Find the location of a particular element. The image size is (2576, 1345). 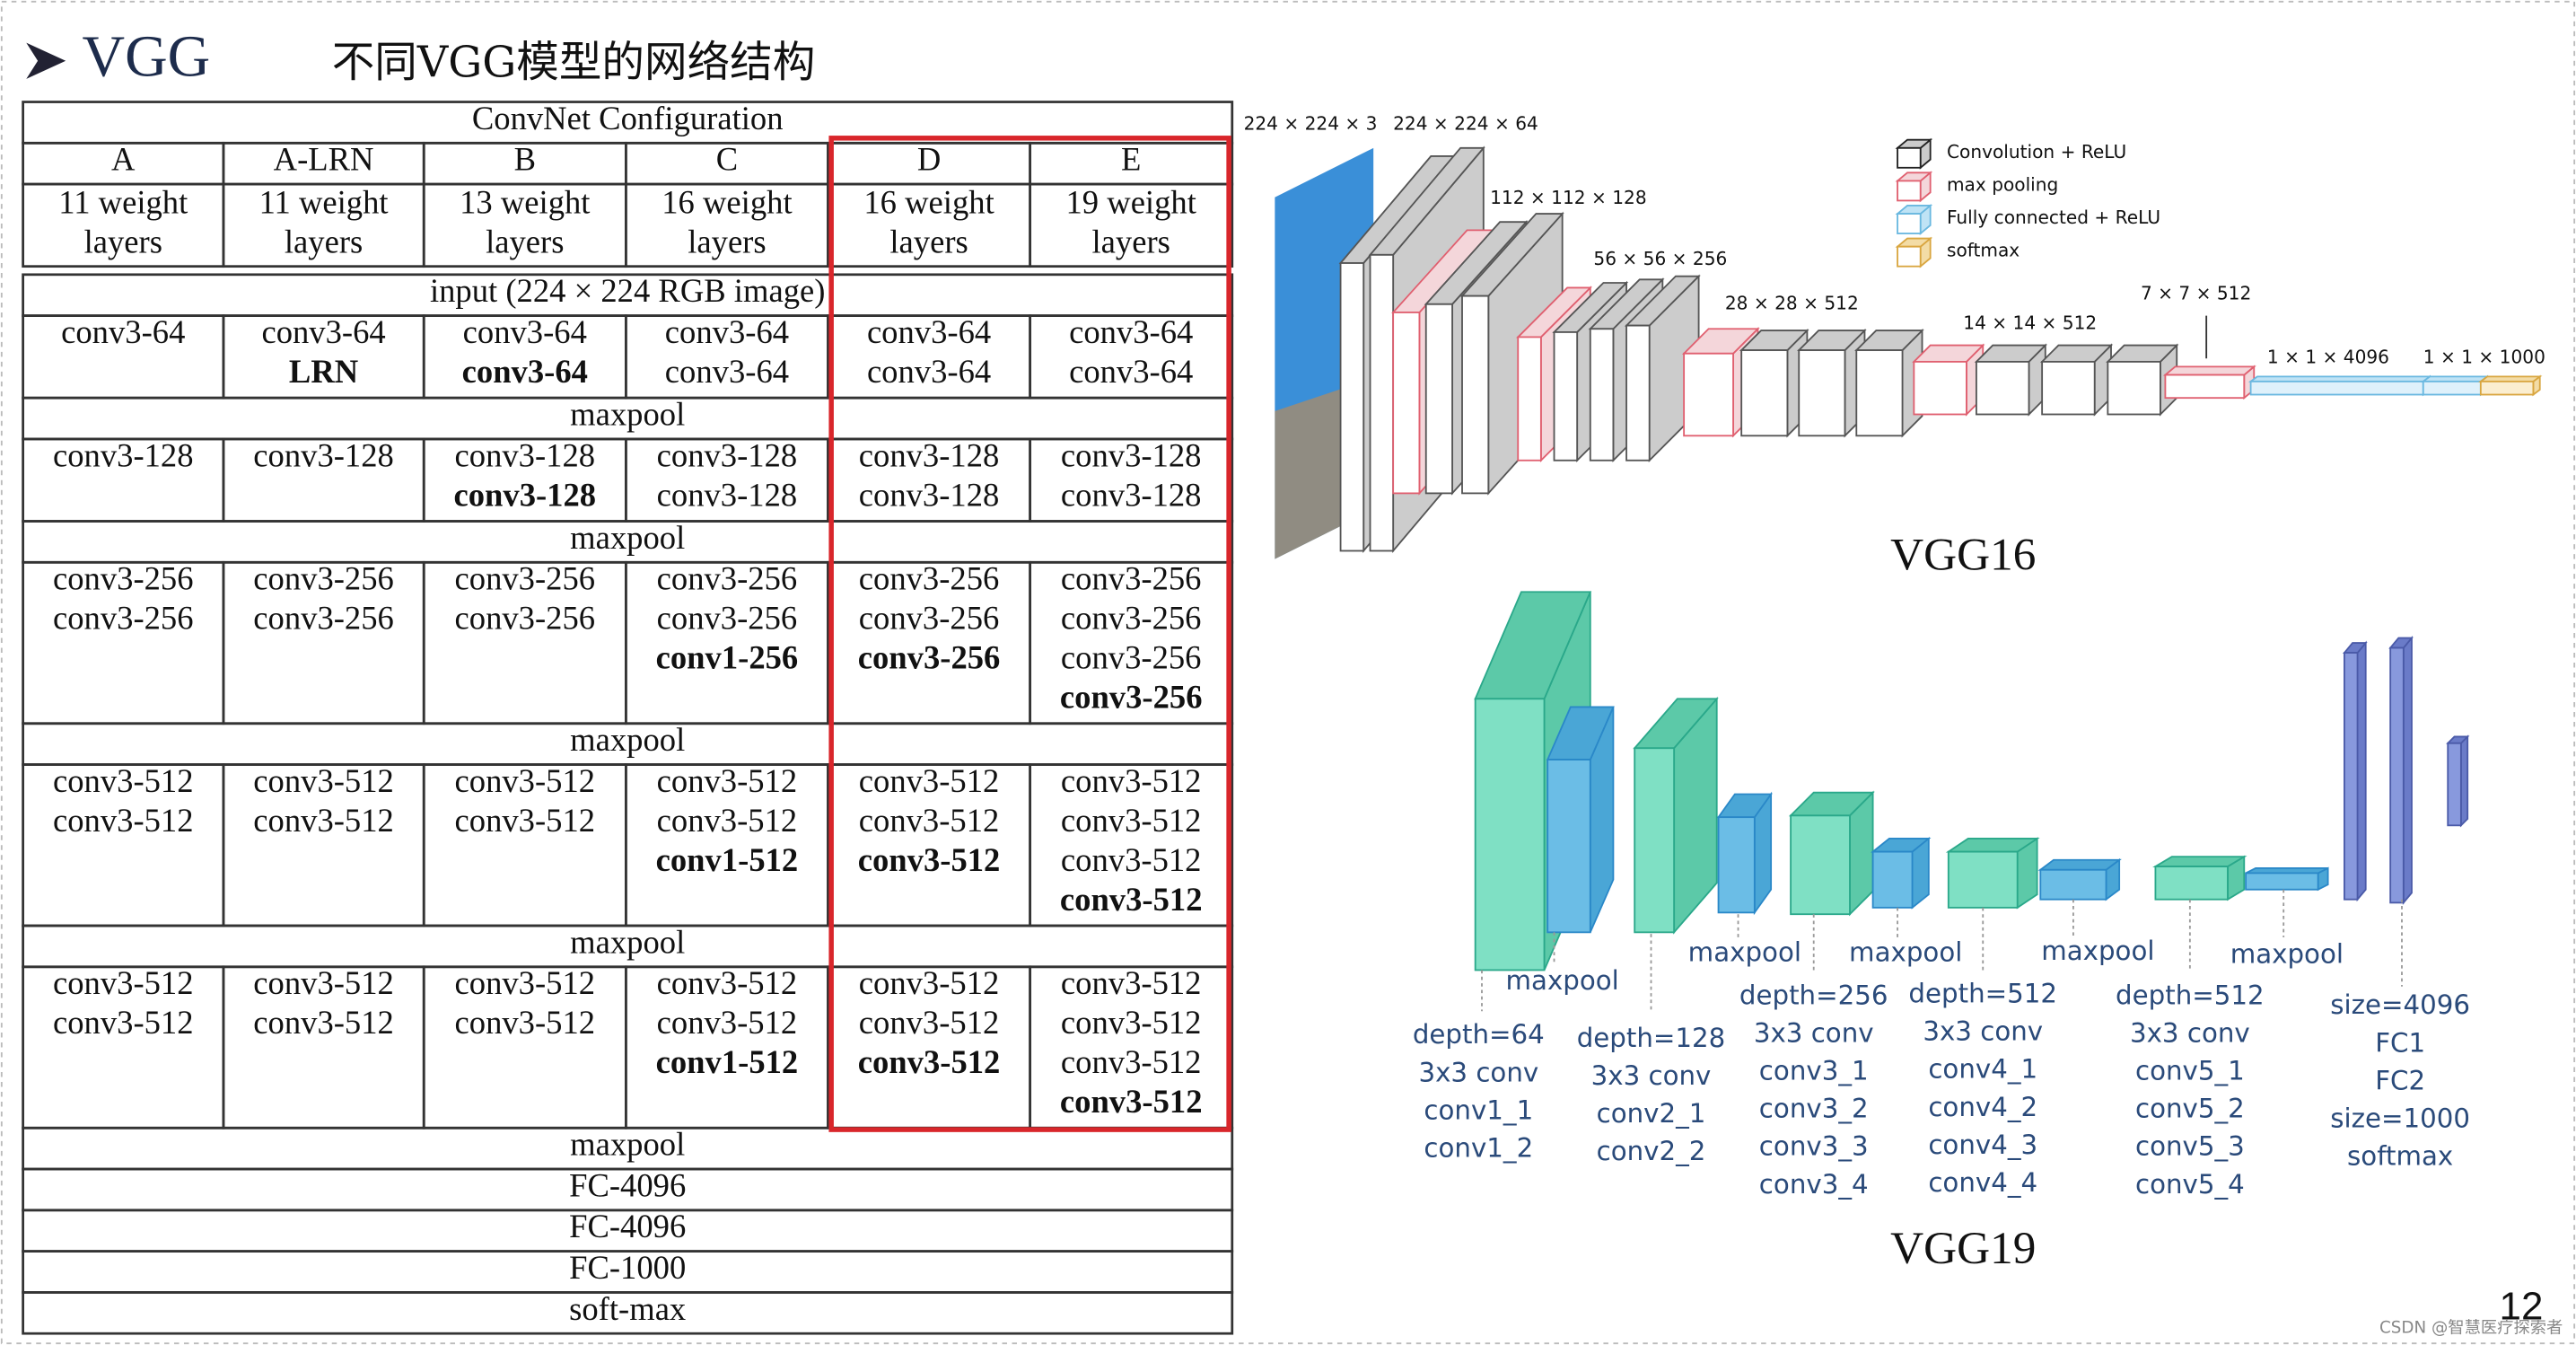

size-label: 1 × 1 × 1000 is located at coordinates (2484, 357).